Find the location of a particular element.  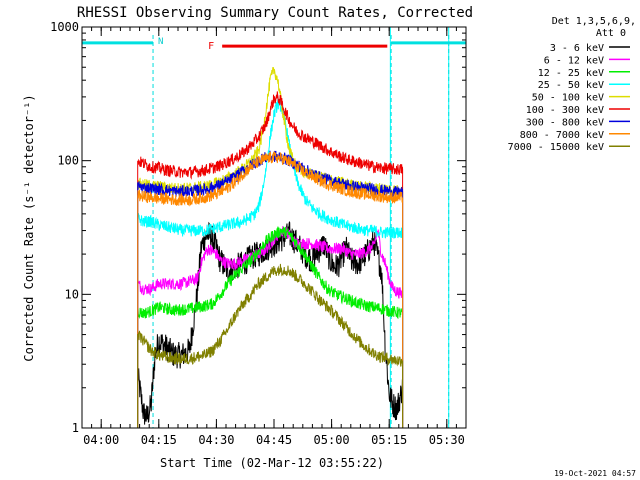

legend-entry-label: 12 - 25 keV is located at coordinates (571, 73).